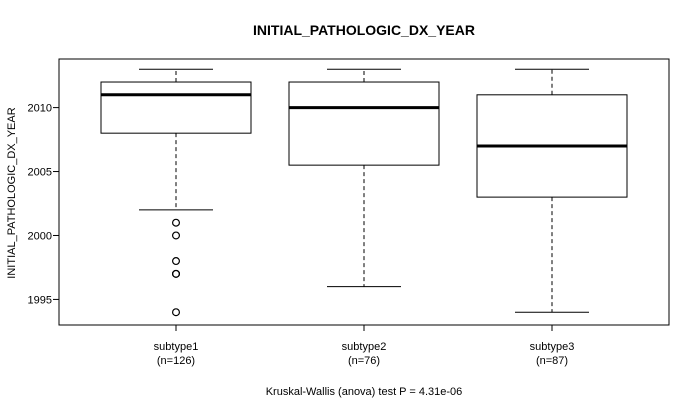  I want to click on sample-count-label: (n=76), so click(364, 361).